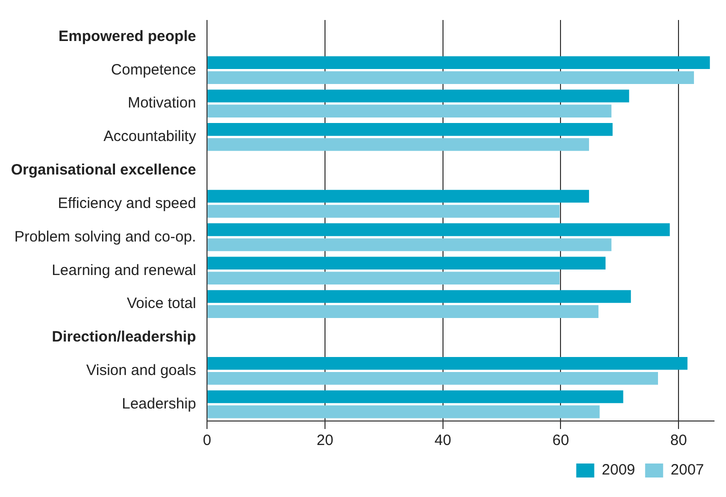  What do you see at coordinates (162, 103) in the screenshot?
I see `y-tick-label: Motivation` at bounding box center [162, 103].